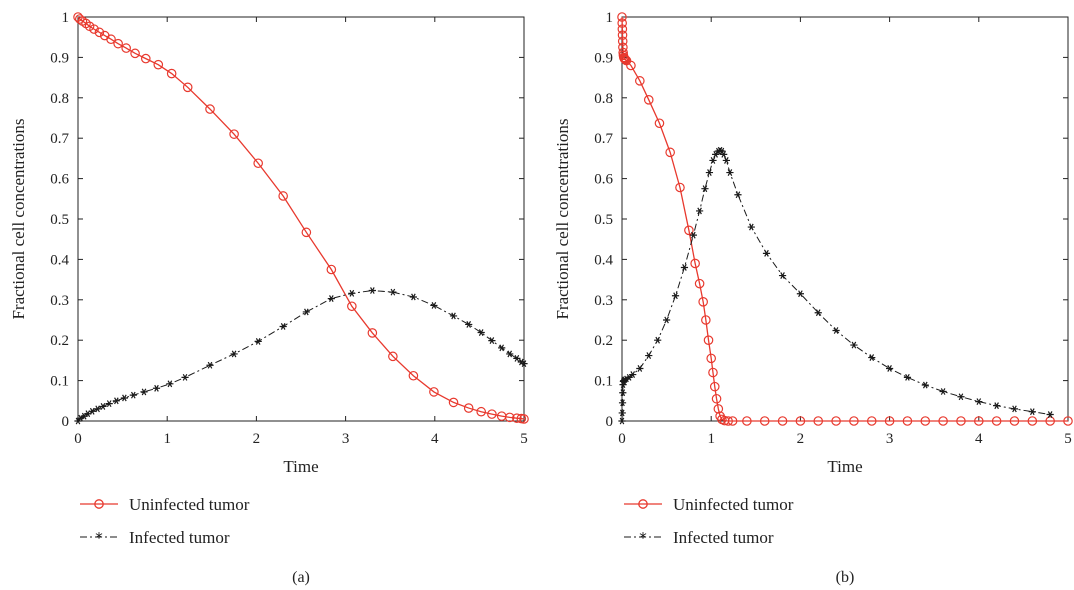 Image resolution: width=1074 pixels, height=590 pixels. What do you see at coordinates (709, 504) in the screenshot?
I see `legend-entry-uninfected: Uninfected tumor` at bounding box center [709, 504].